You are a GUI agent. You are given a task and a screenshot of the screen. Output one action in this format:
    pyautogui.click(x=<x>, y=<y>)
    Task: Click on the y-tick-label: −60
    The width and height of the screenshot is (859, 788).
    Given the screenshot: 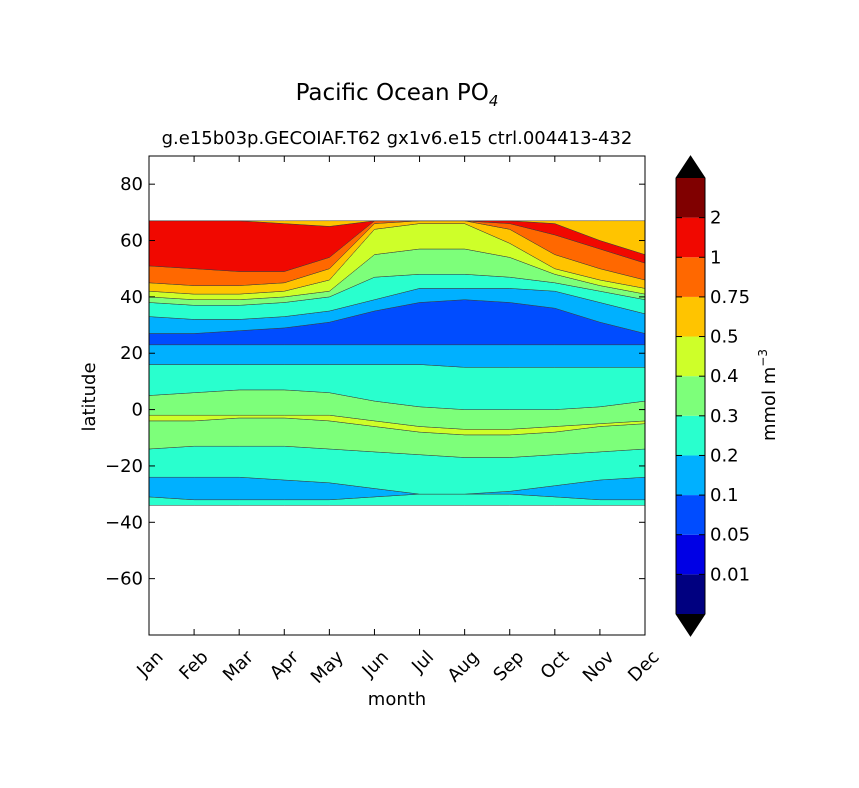 What is the action you would take?
    pyautogui.click(x=124, y=579)
    